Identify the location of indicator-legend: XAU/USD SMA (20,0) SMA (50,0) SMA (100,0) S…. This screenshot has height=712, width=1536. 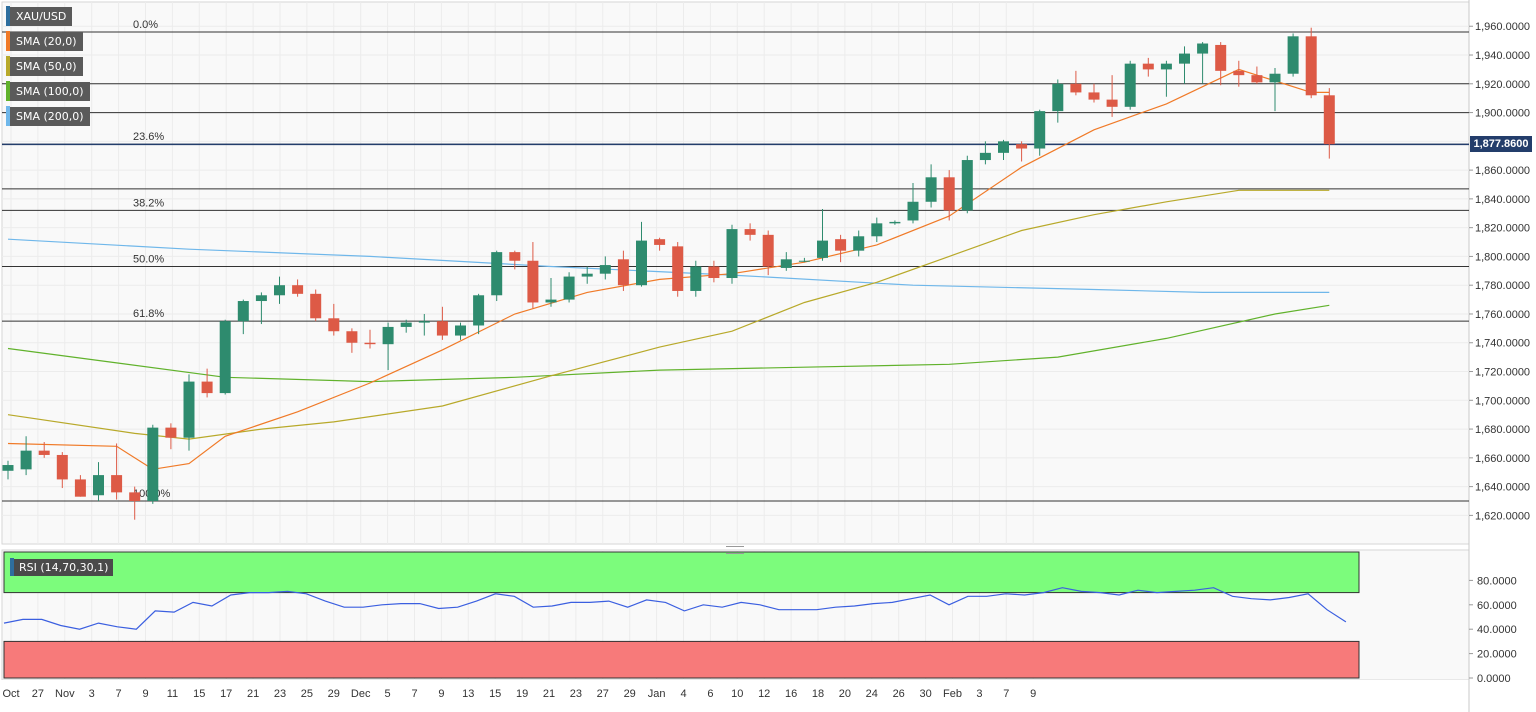
(48, 68).